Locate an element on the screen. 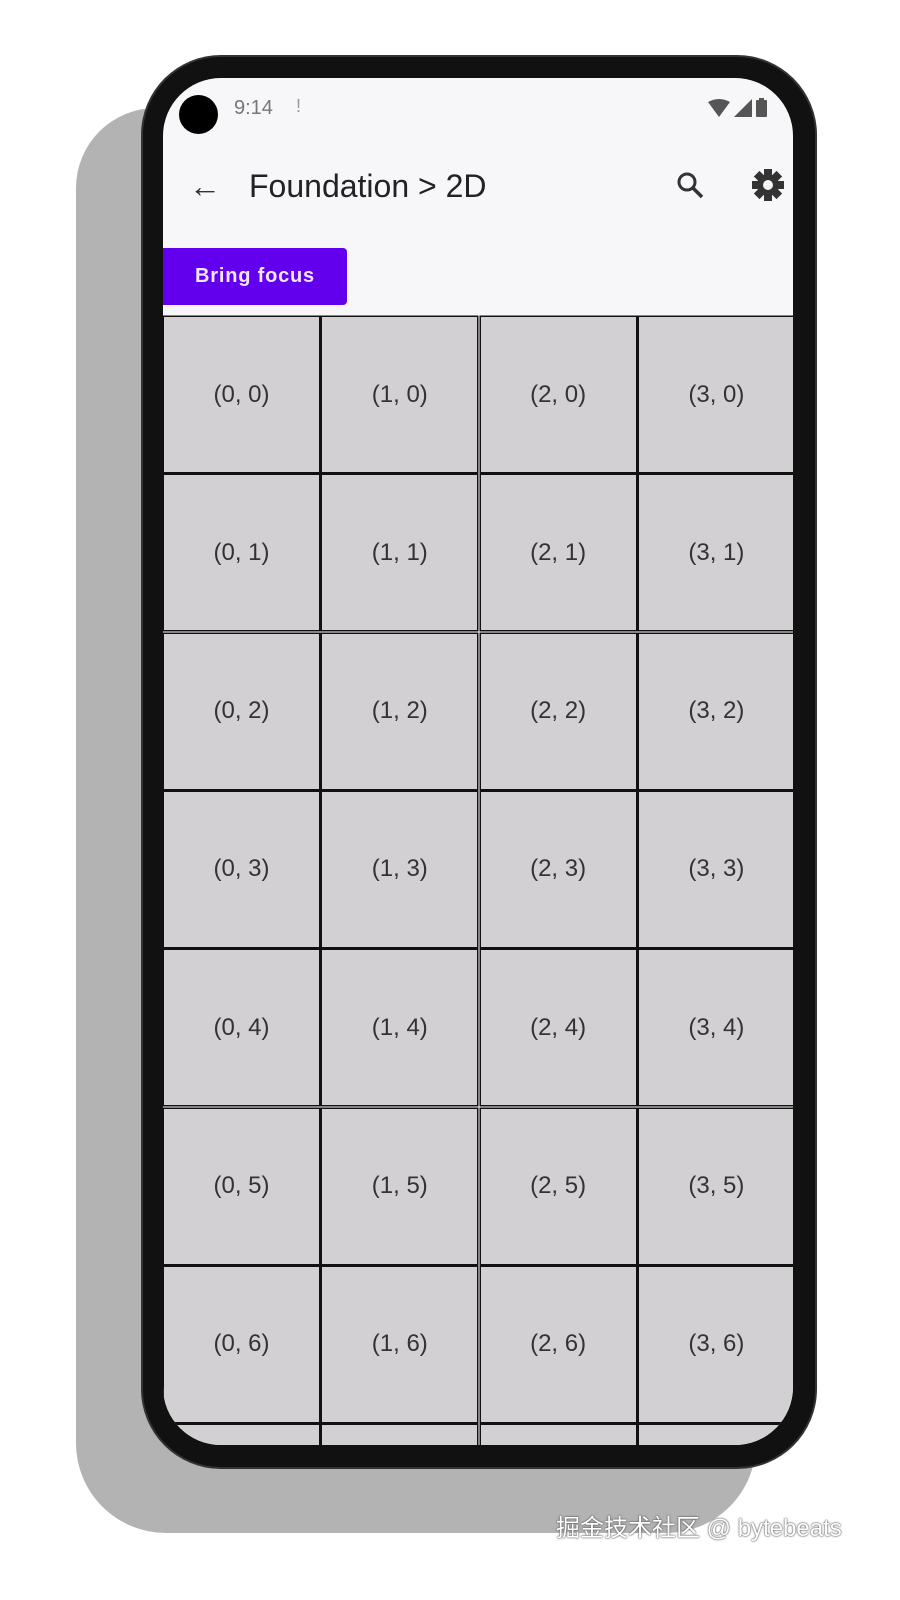  gear-icon is located at coordinates (768, 185).